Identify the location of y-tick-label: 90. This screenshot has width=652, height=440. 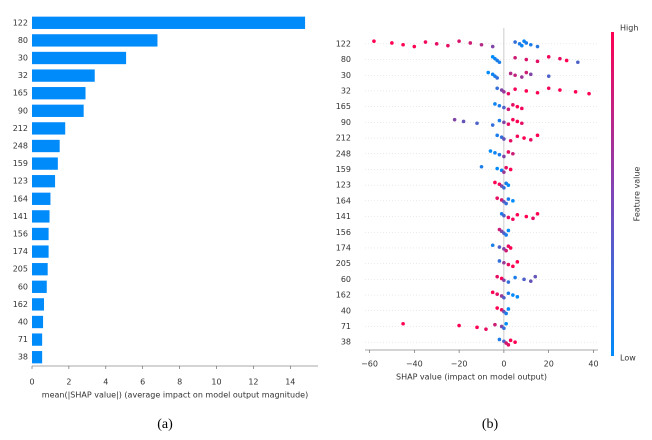
(346, 122).